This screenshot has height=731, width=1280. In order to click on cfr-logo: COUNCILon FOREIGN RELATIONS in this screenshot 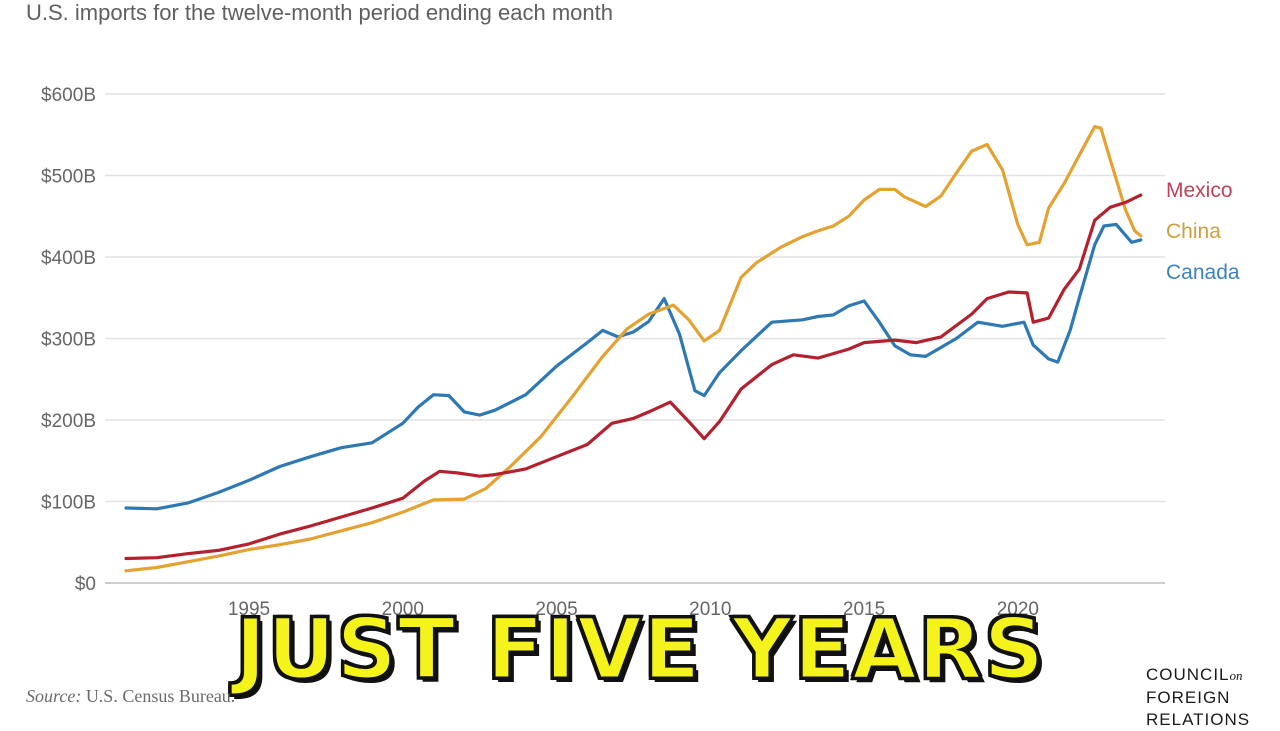, I will do `click(1198, 697)`.